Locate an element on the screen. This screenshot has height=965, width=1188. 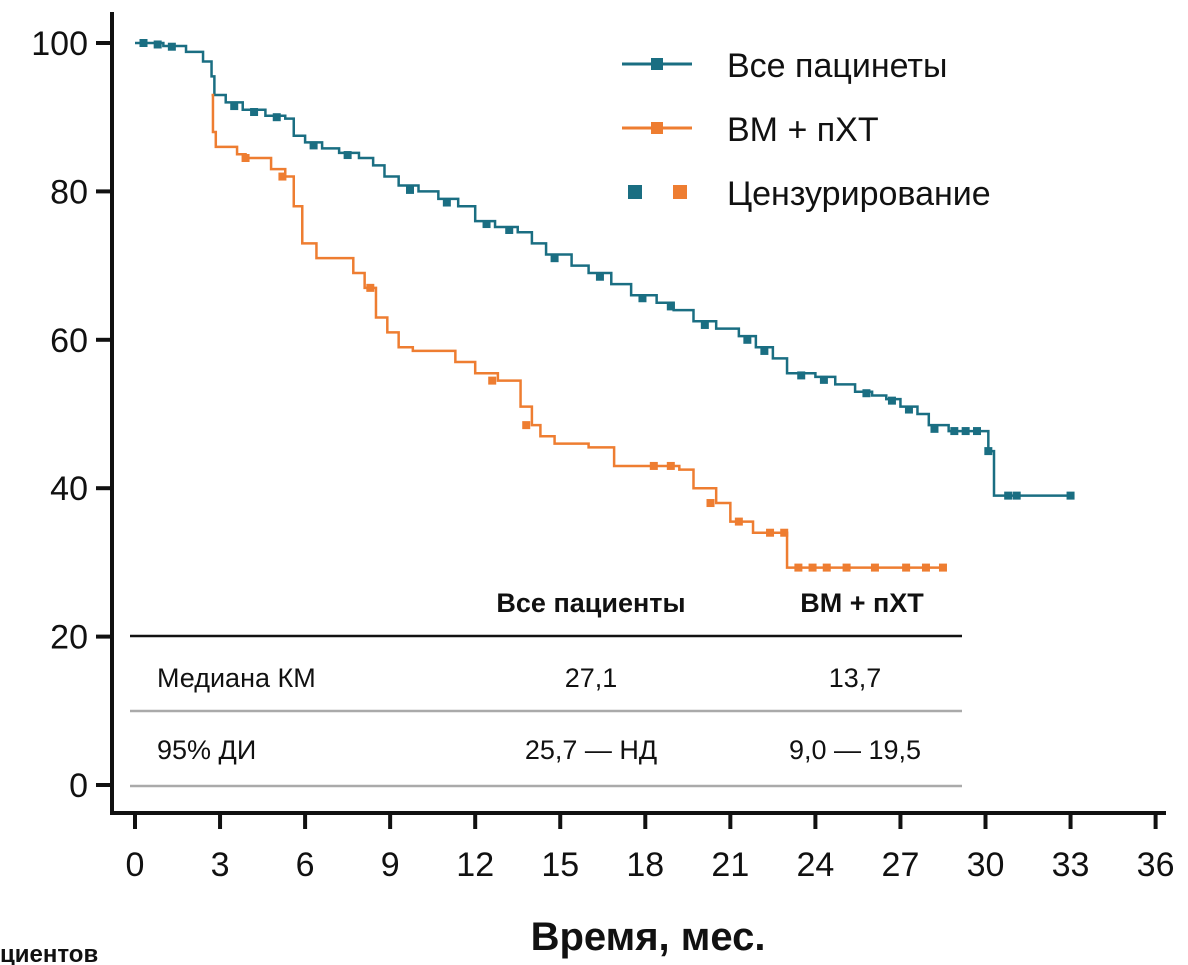
legend-censor-label: Цензурирование is located at coordinates (859, 194).